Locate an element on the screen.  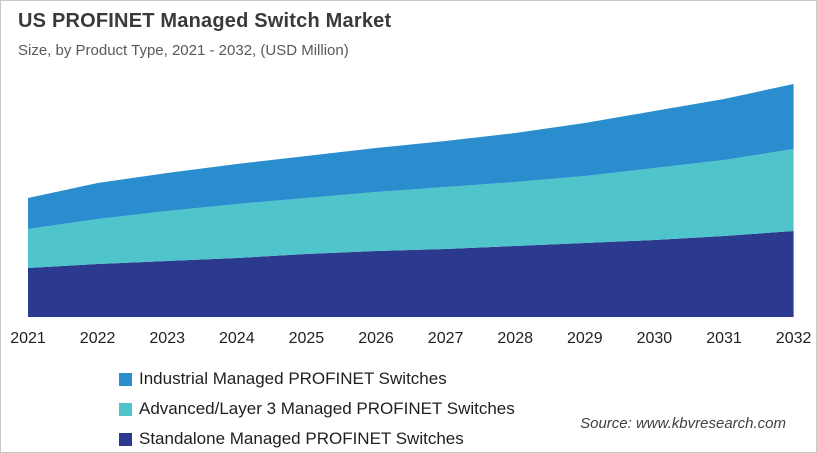
x-axis-label-2032: 2032 is located at coordinates (793, 338).